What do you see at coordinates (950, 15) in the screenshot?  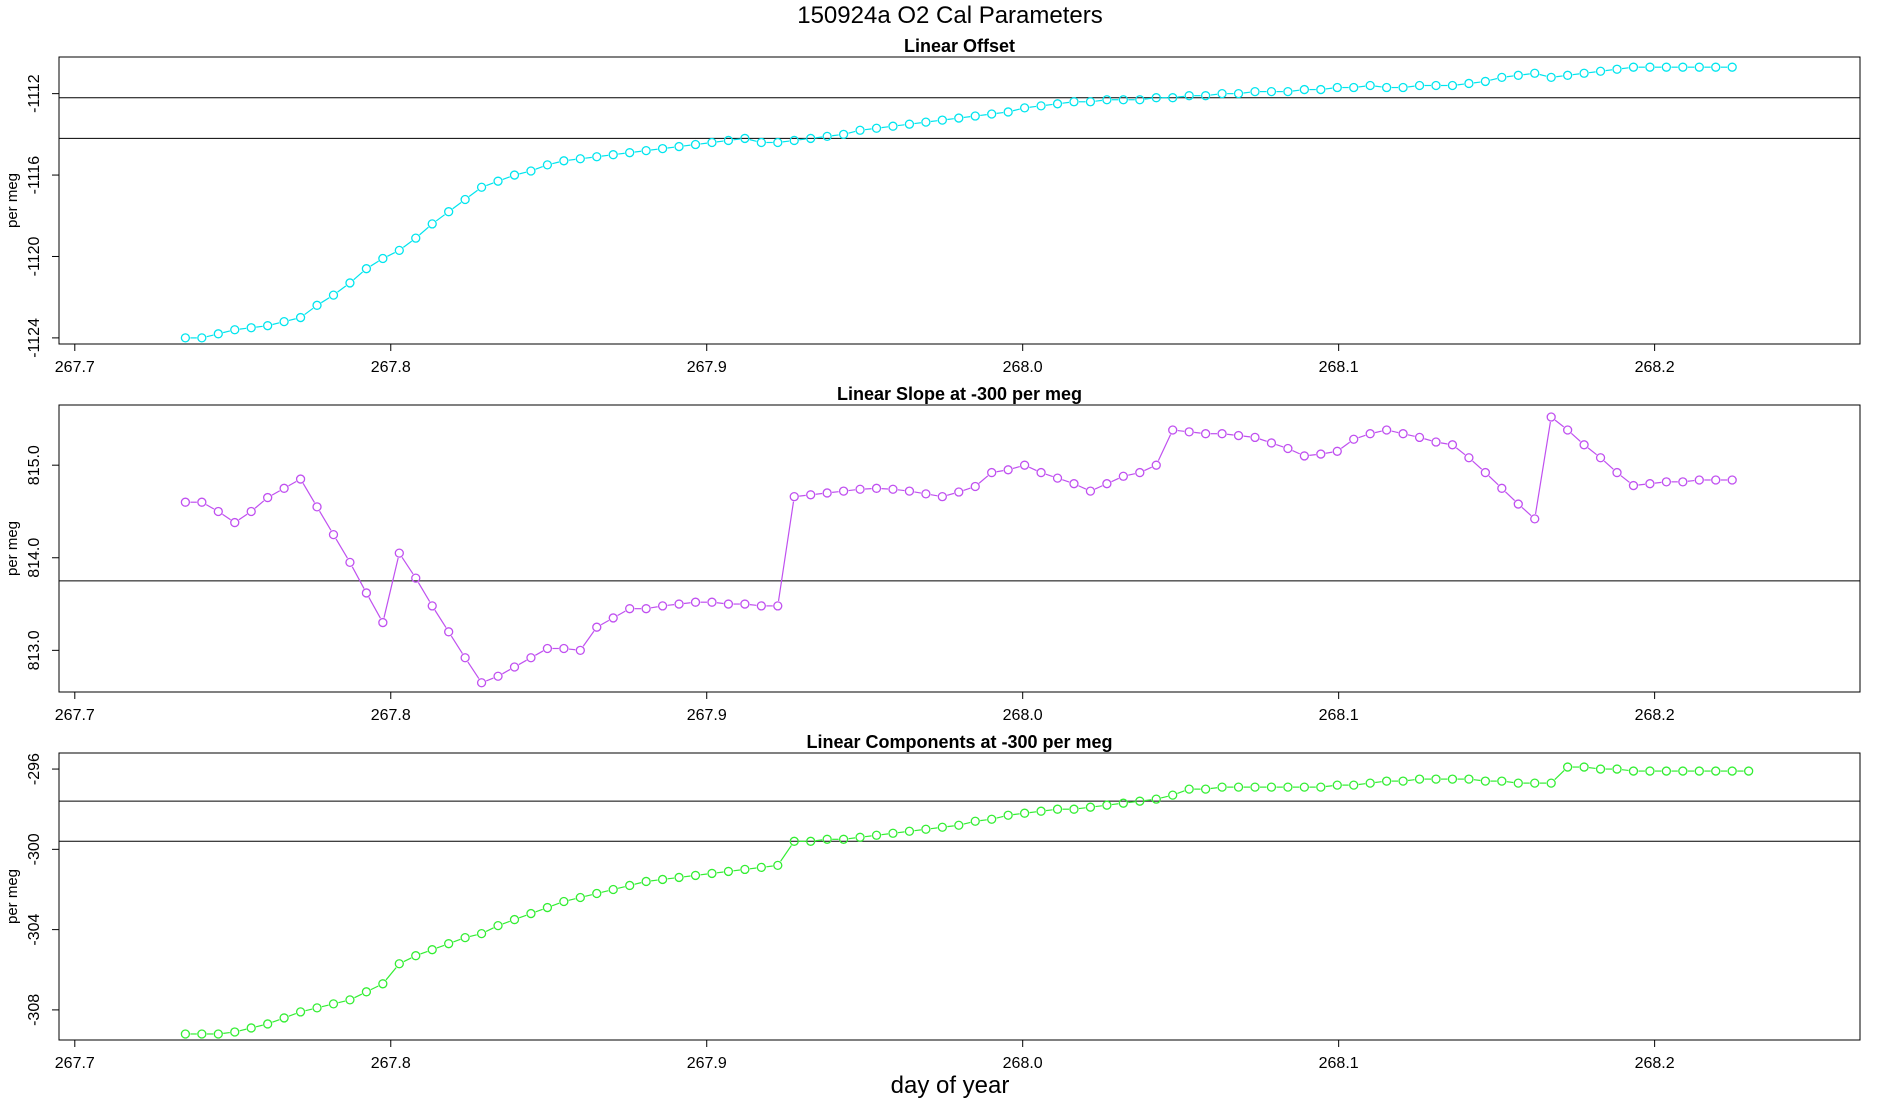 I see `page-title: 150924a O2 Cal Parameters` at bounding box center [950, 15].